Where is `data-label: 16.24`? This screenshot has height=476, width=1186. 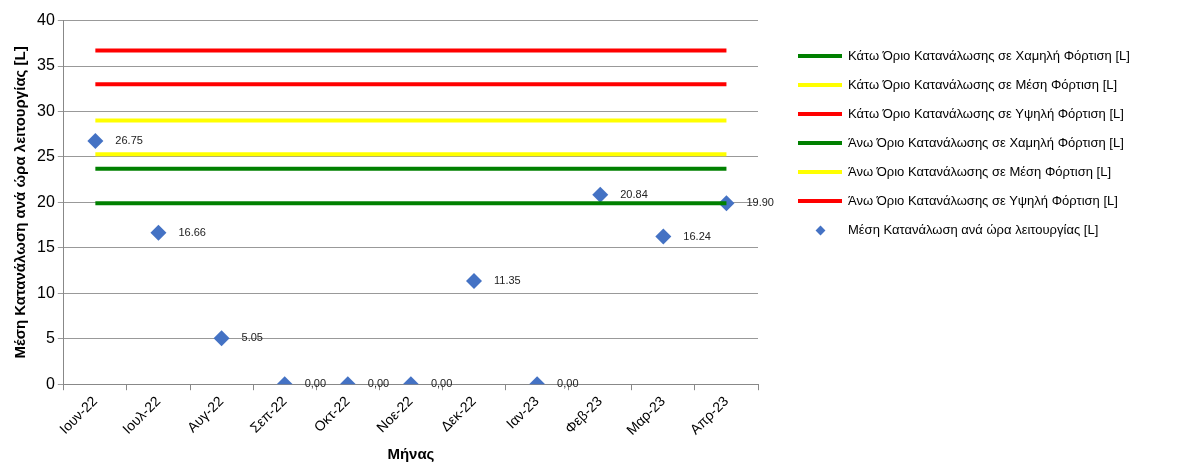
data-label: 16.24 is located at coordinates (697, 235).